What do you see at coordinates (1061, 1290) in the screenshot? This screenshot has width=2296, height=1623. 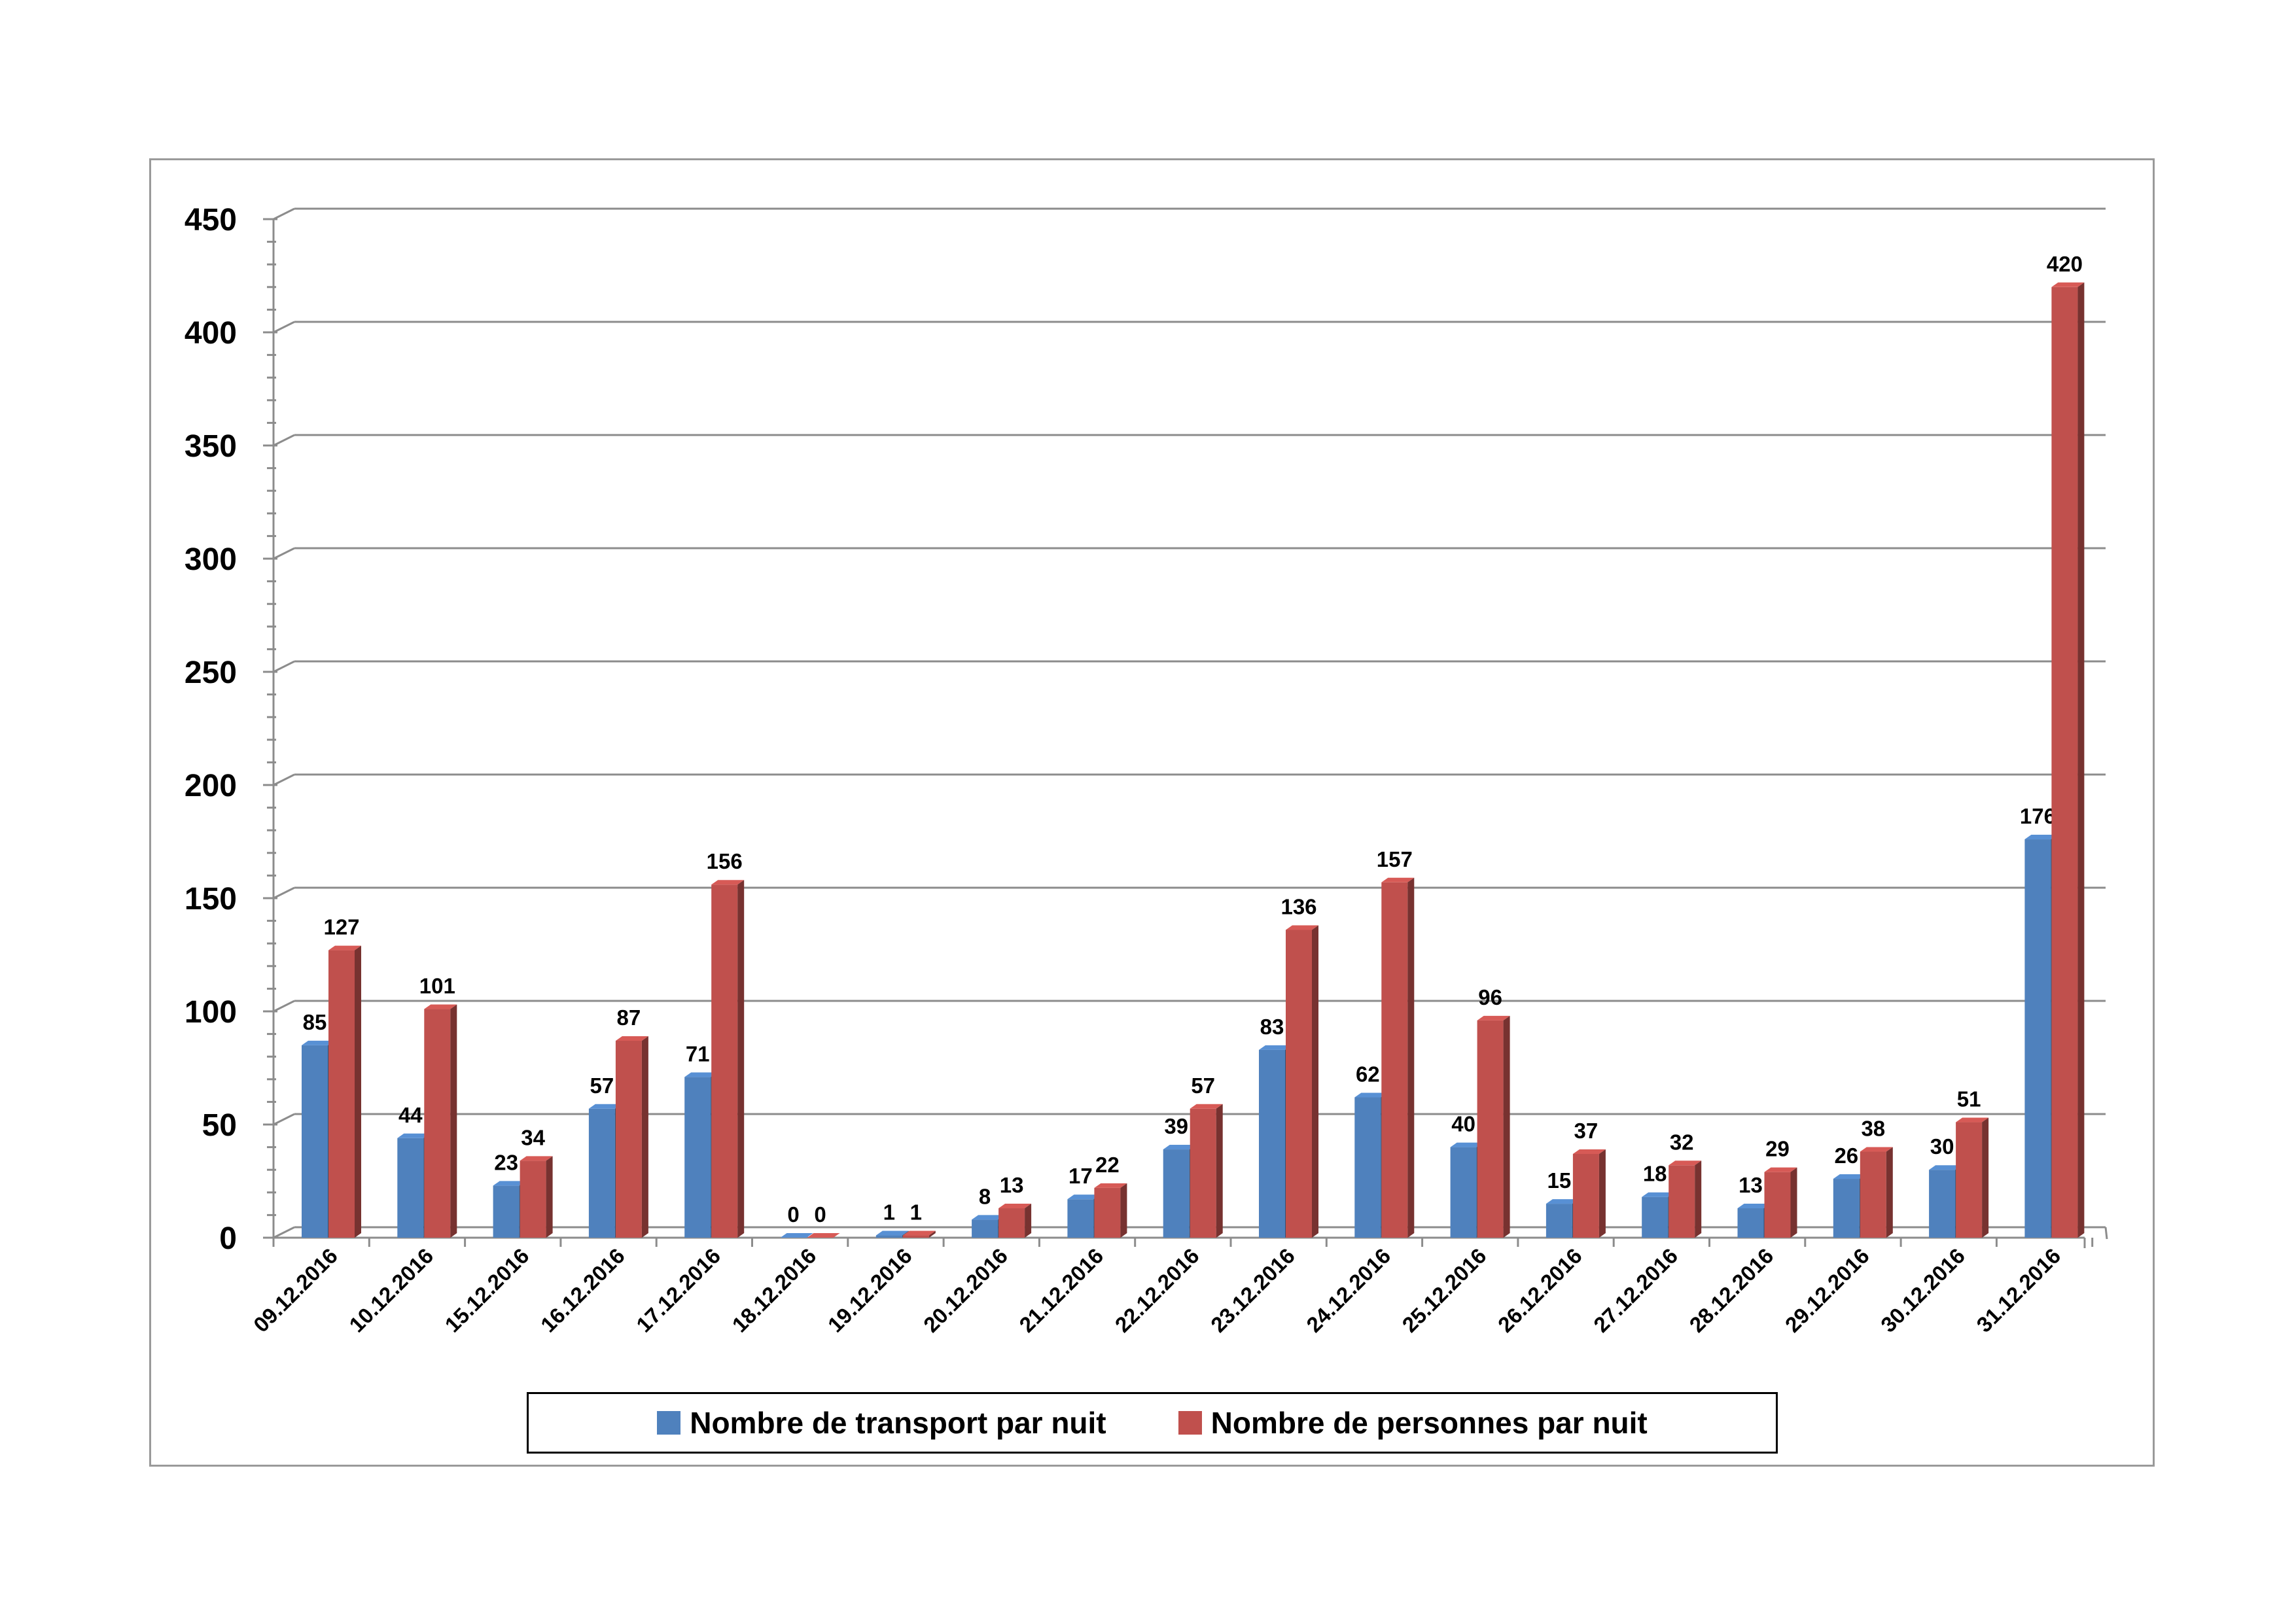 I see `x-tick-label: 21.12.2016` at bounding box center [1061, 1290].